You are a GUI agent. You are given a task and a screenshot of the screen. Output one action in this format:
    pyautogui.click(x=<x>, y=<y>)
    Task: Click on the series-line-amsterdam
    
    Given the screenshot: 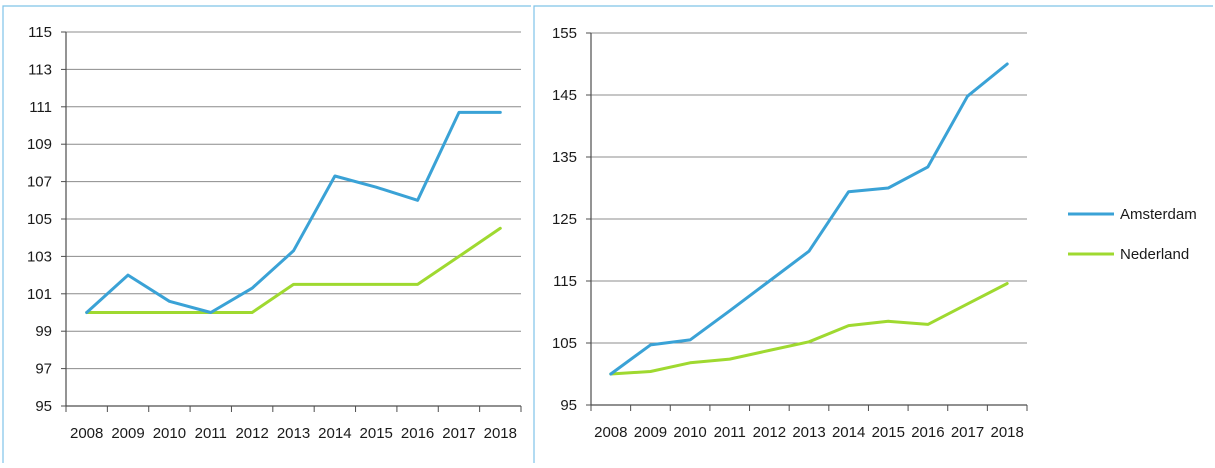 What is the action you would take?
    pyautogui.click(x=293, y=212)
    